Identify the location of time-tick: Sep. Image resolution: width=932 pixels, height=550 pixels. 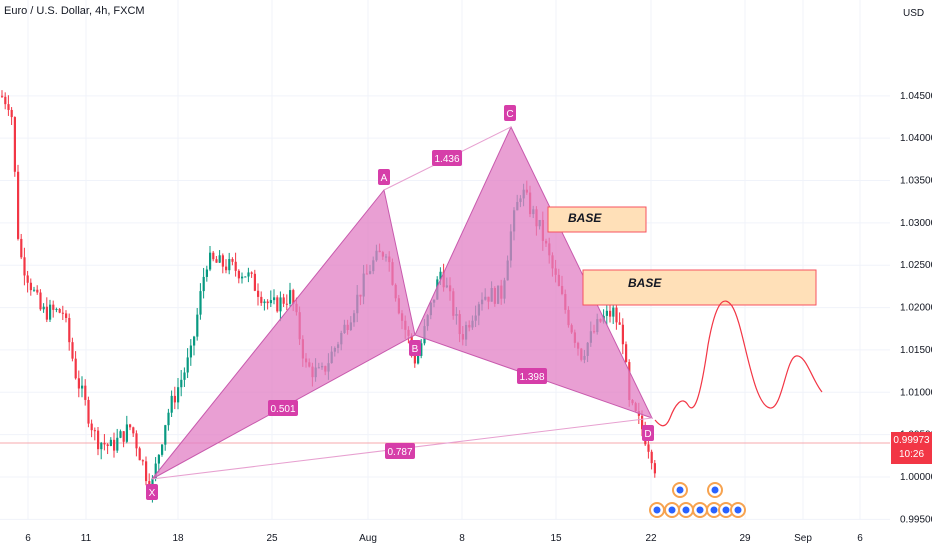
(803, 538).